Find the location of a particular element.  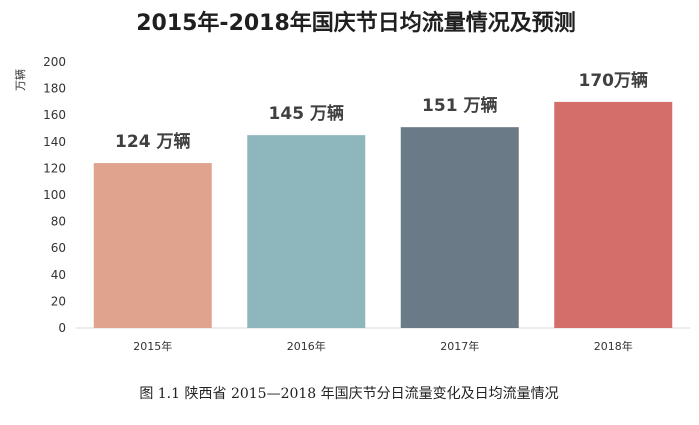

category-label-2: 2016年 is located at coordinates (306, 346).